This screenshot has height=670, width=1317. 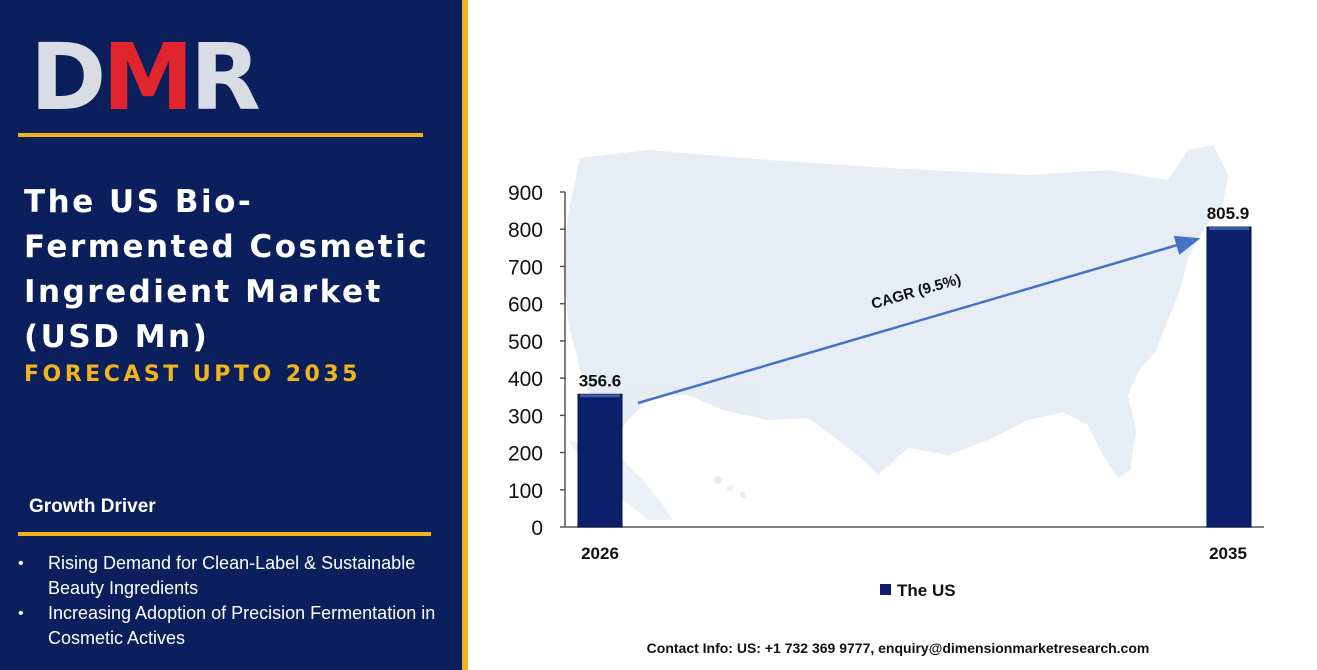 What do you see at coordinates (919, 320) in the screenshot?
I see `cagr-arrow` at bounding box center [919, 320].